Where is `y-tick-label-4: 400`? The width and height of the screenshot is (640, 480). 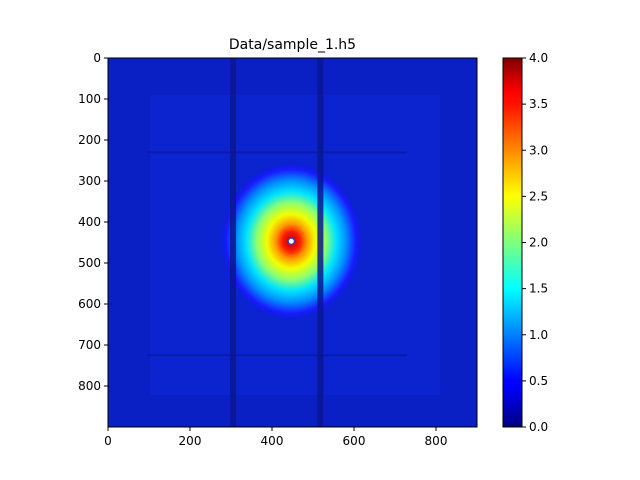
y-tick-label-4: 400 is located at coordinates (89, 222).